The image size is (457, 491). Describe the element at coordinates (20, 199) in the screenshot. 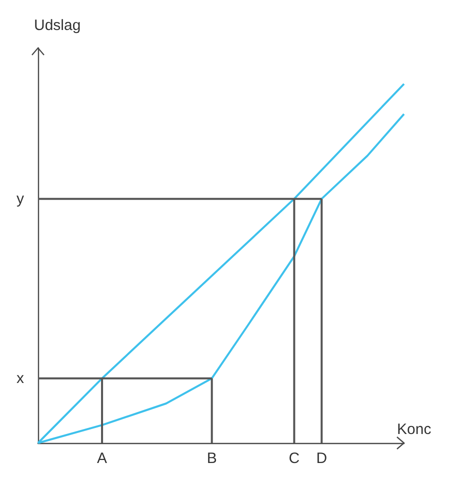

I see `series-label: y` at that location.